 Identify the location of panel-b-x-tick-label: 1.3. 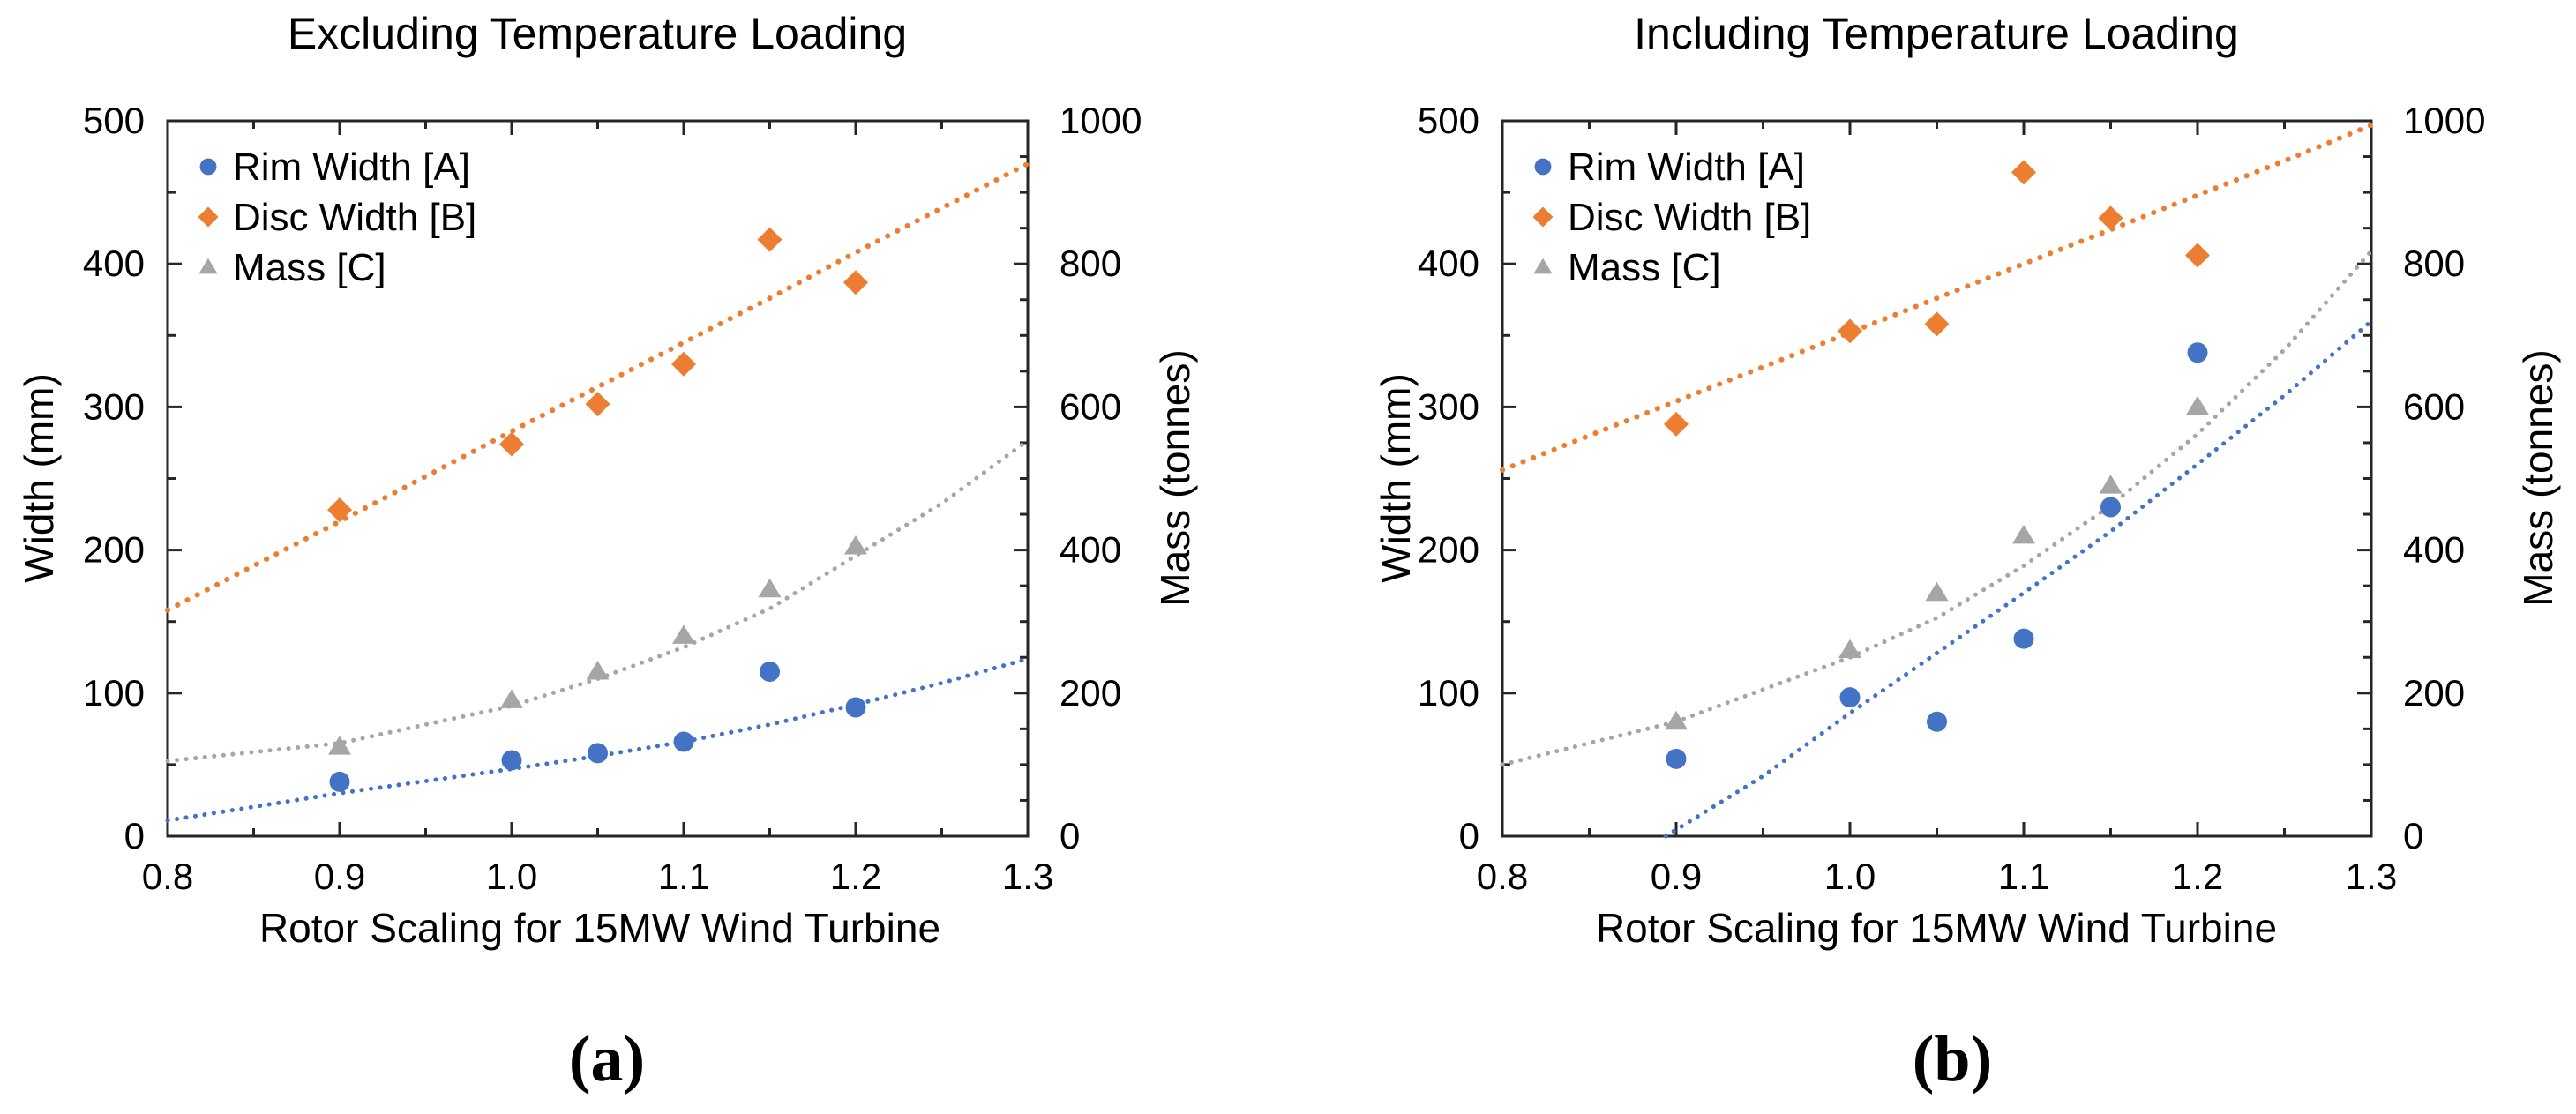
(2371, 876).